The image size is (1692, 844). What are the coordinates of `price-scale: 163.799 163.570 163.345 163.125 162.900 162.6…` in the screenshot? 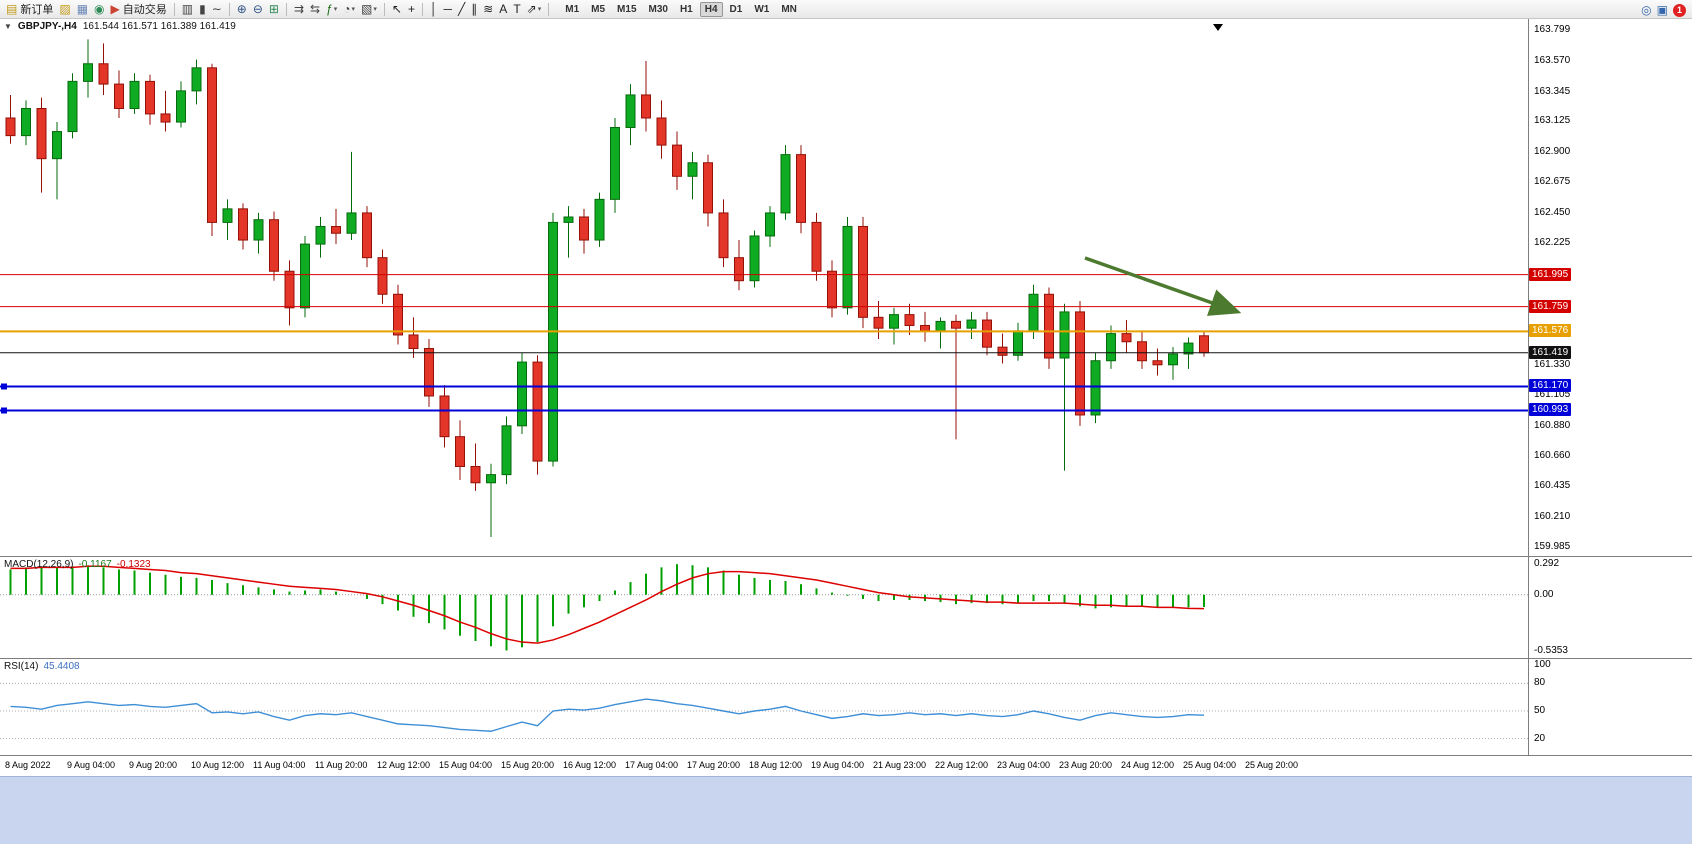 It's located at (1610, 287).